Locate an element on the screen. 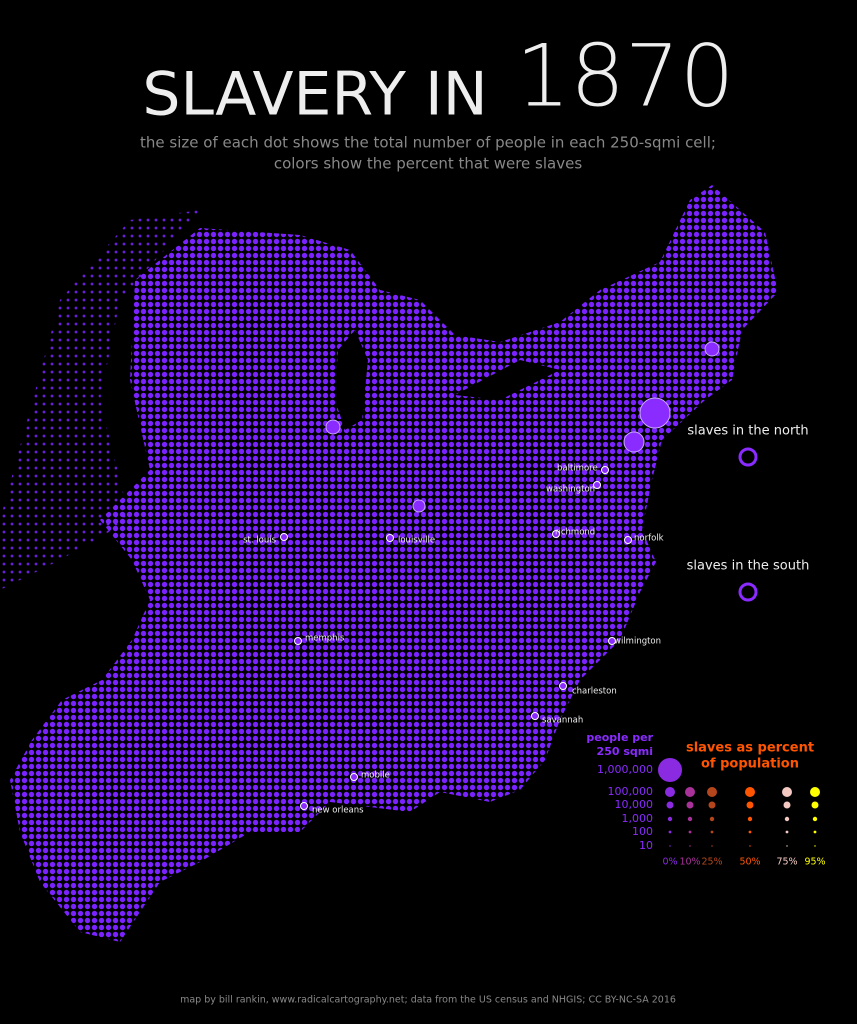 The width and height of the screenshot is (857, 1024). color-legend-title: slaves as percent is located at coordinates (750, 748).